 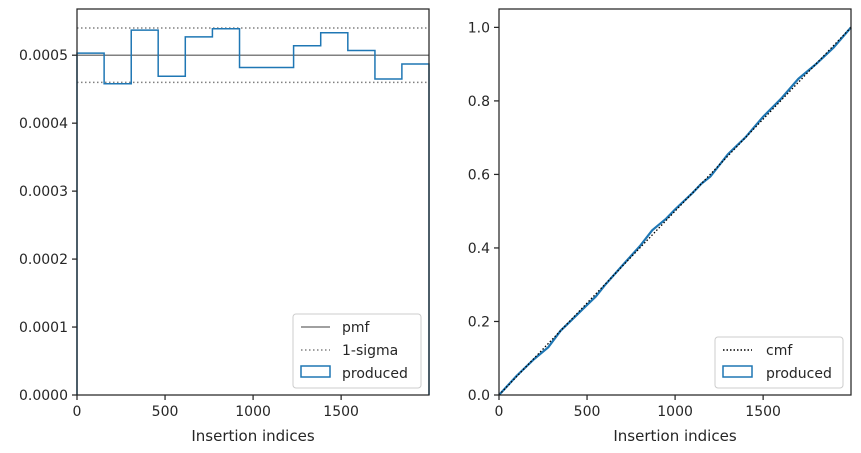 What do you see at coordinates (479, 102) in the screenshot?
I see `right-y-tick-label: 0.8` at bounding box center [479, 102].